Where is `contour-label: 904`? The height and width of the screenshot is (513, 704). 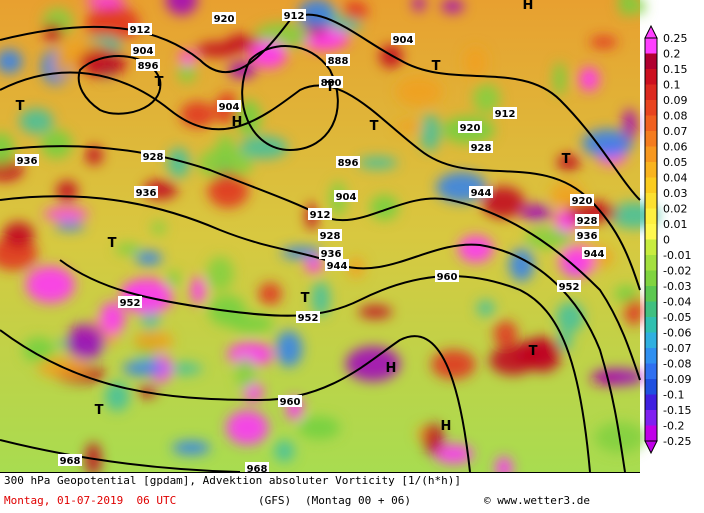 contour-label: 904 is located at coordinates (403, 40).